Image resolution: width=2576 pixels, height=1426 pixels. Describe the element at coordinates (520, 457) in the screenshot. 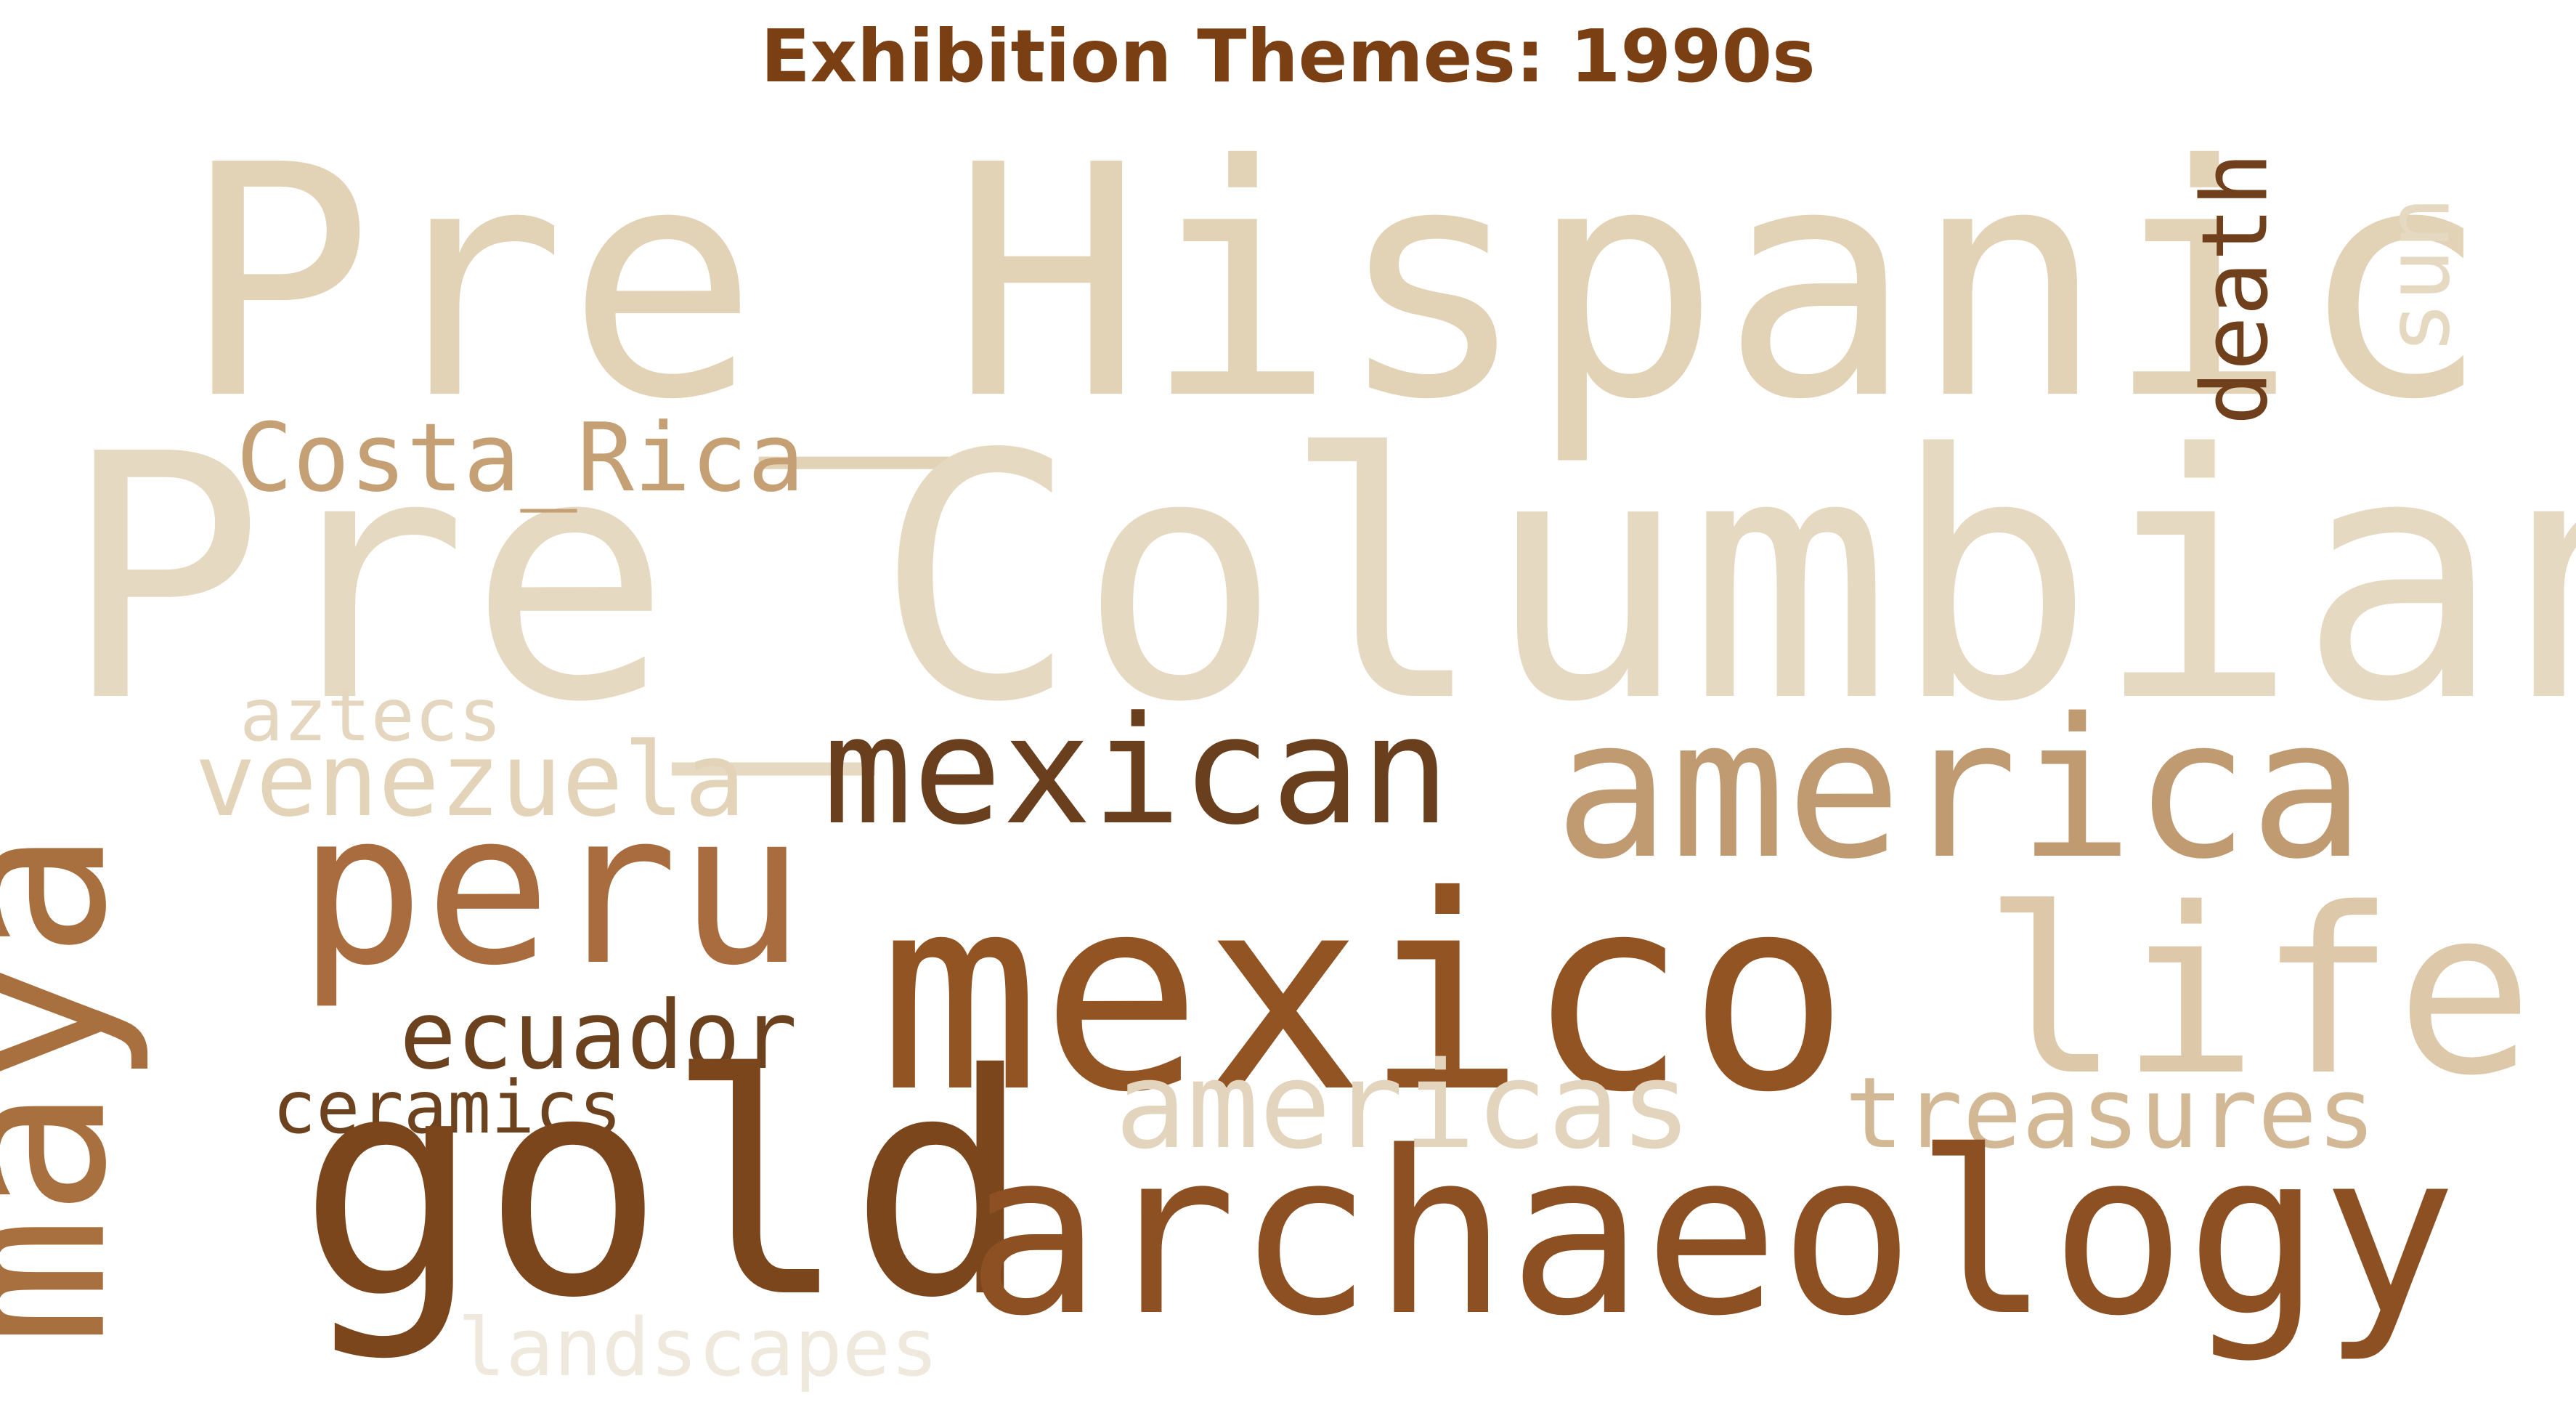

I see `word-costa-rica: Costa_Rica` at that location.